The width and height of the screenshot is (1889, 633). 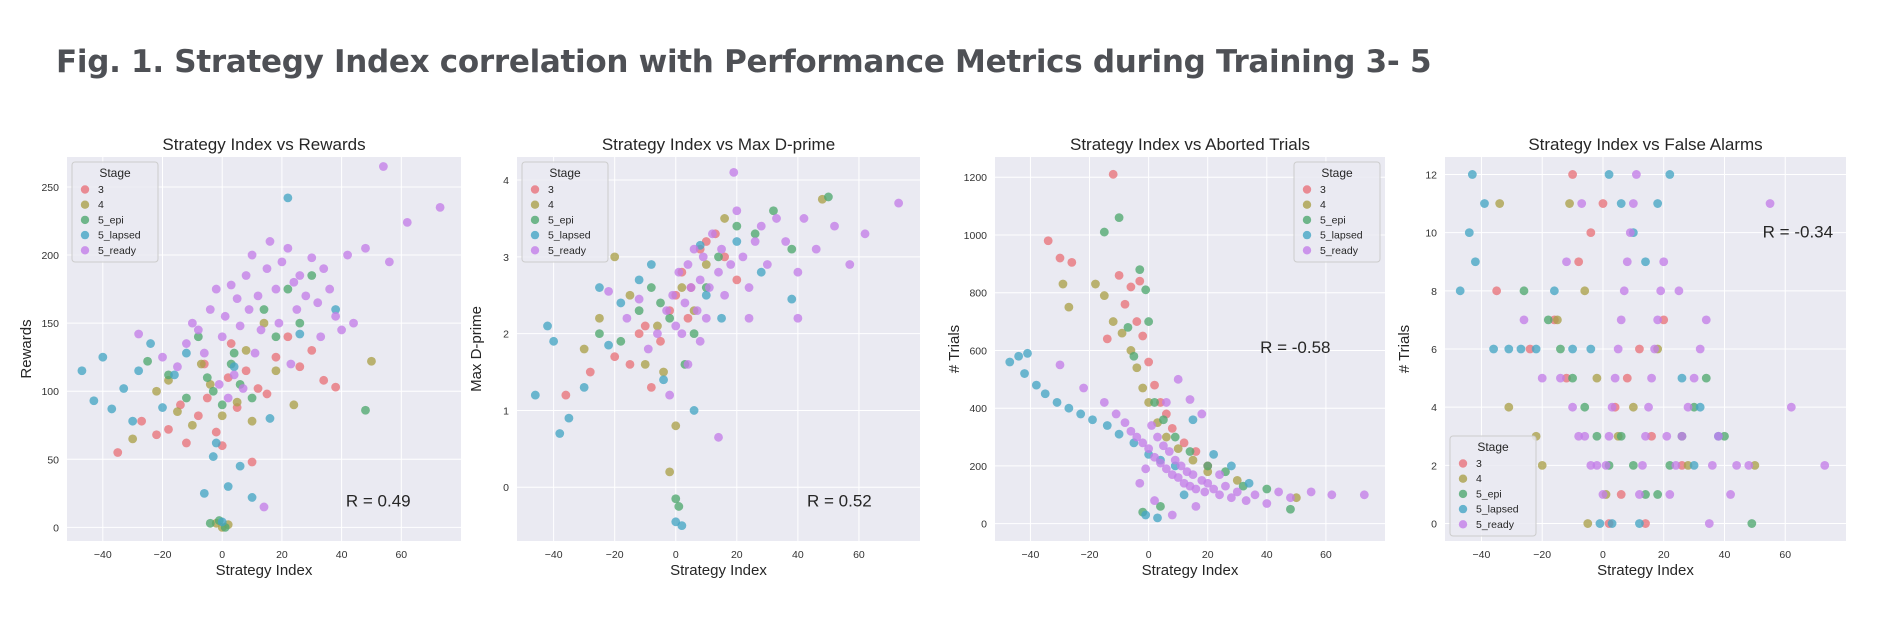 What do you see at coordinates (798, 555) in the screenshot?
I see `x-tick-label: 40` at bounding box center [798, 555].